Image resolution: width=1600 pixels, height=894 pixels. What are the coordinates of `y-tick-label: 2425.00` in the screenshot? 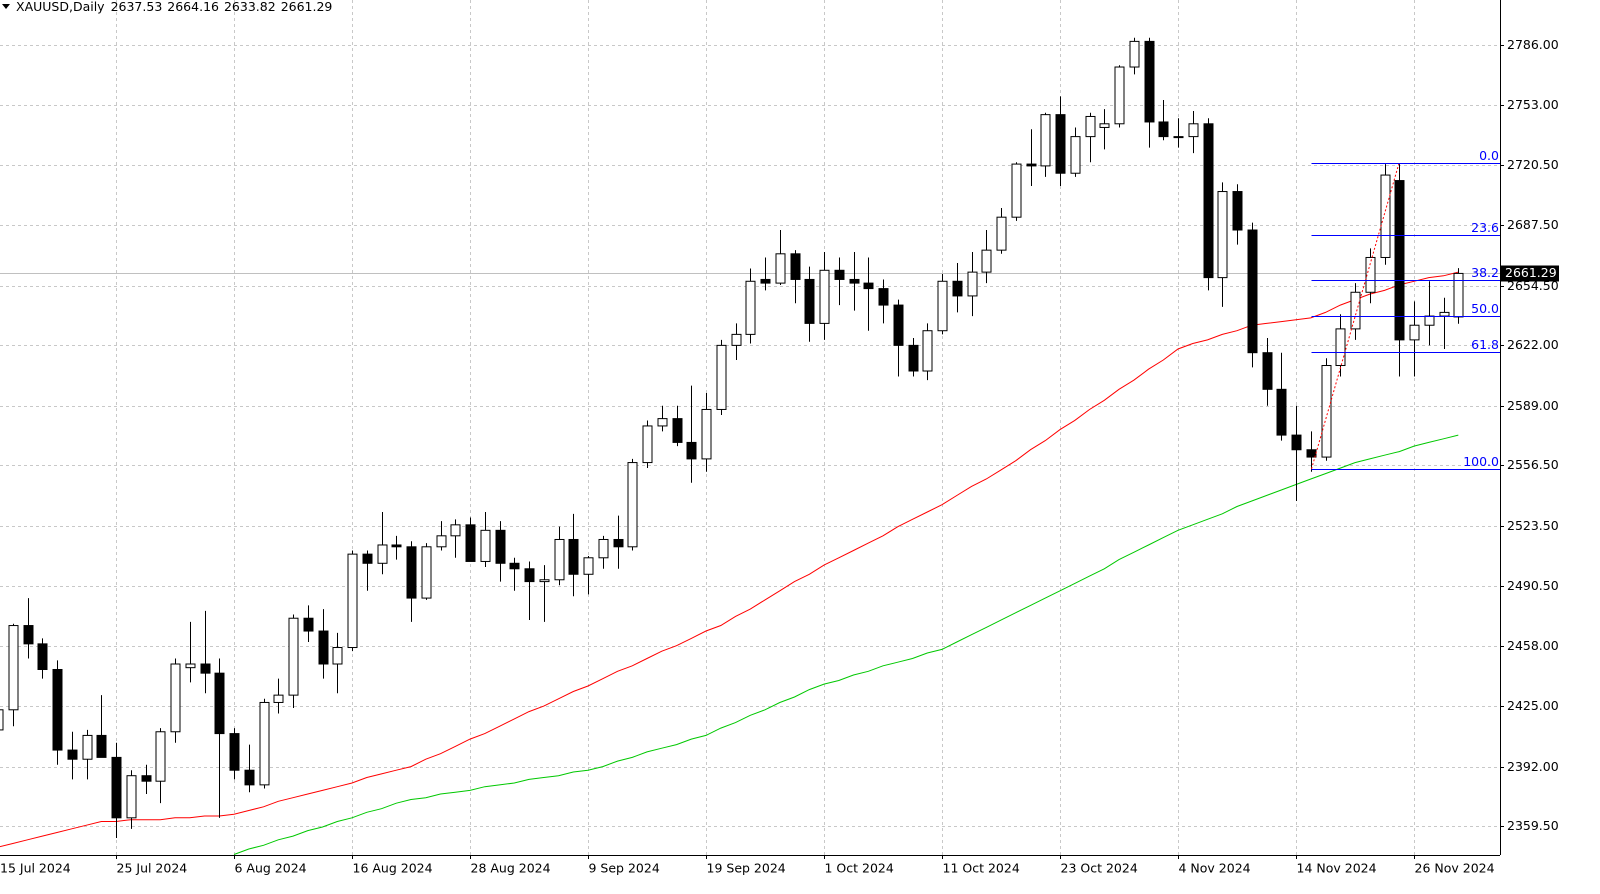 It's located at (1533, 705).